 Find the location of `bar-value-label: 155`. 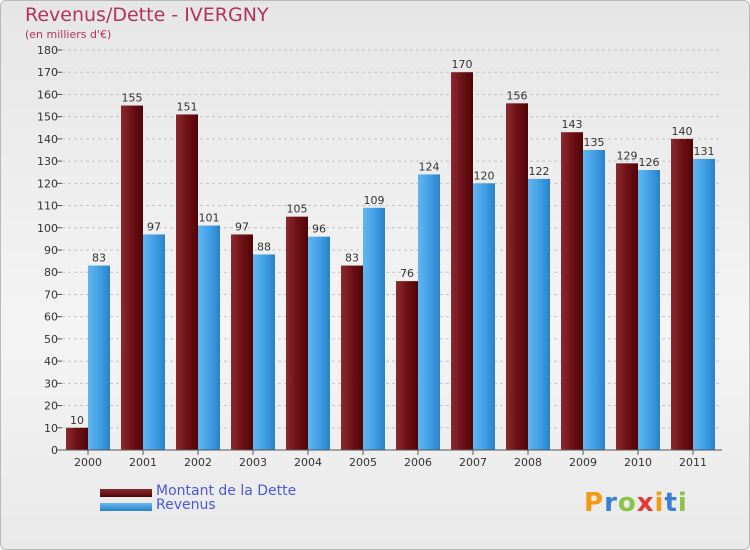

bar-value-label: 155 is located at coordinates (132, 98).